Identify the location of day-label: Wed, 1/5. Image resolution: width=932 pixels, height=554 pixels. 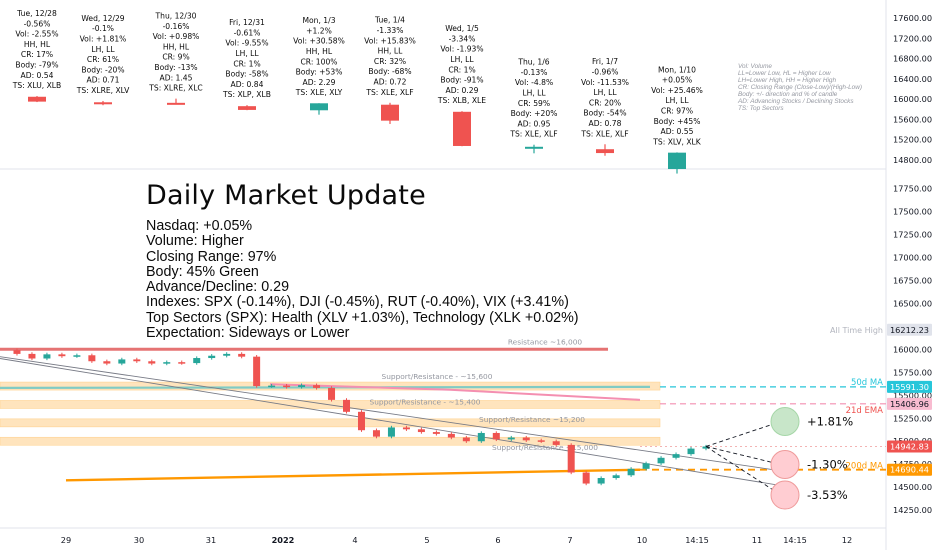
(462, 28).